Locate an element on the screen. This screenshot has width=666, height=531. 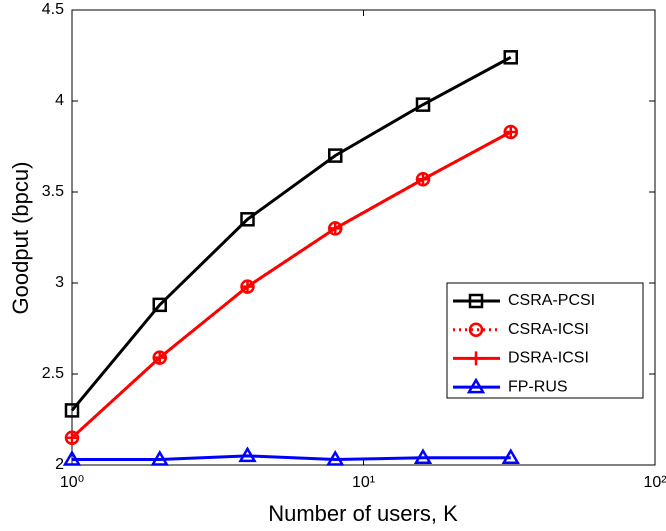
x-axis-label: Number of users, K is located at coordinates (363, 513).